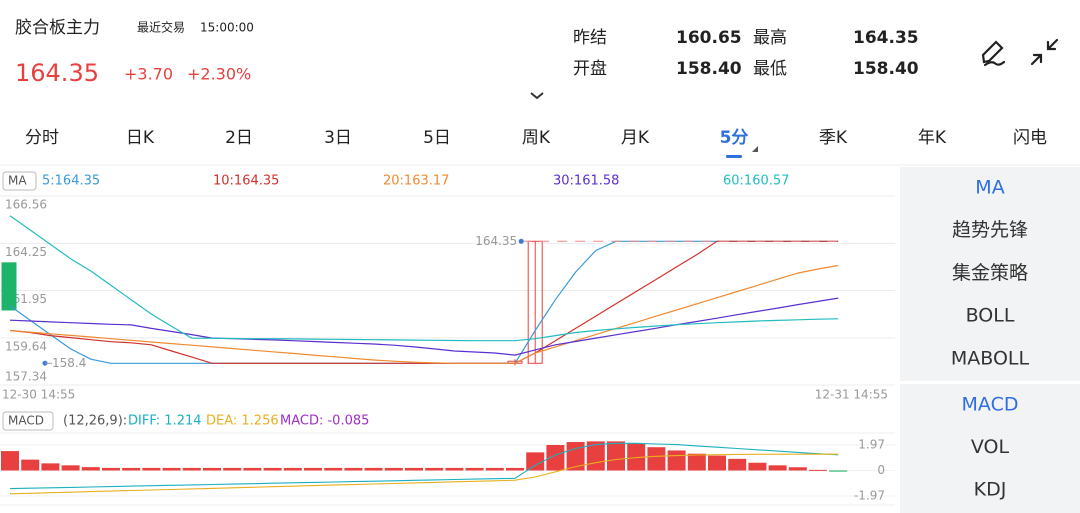 Image resolution: width=1080 pixels, height=513 pixels. What do you see at coordinates (590, 69) in the screenshot?
I see `stat-label: 开盘` at bounding box center [590, 69].